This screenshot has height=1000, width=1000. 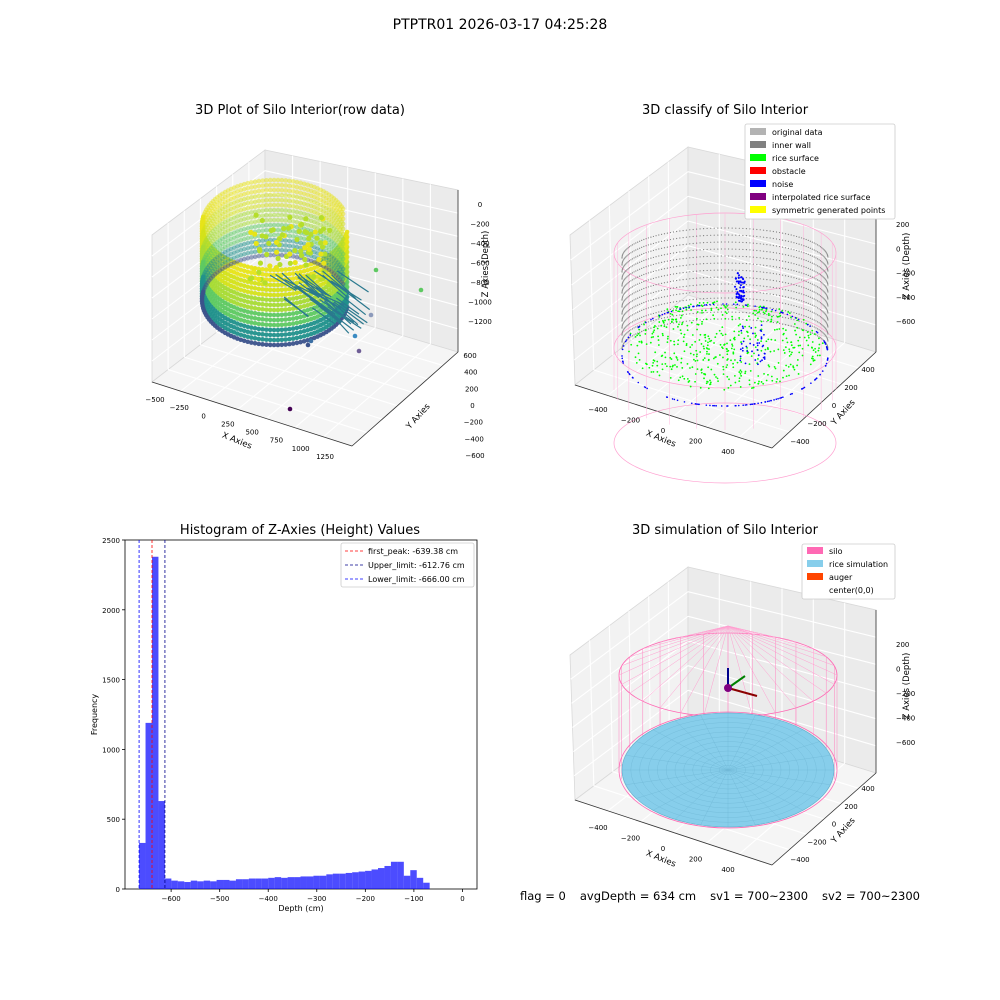 What do you see at coordinates (675, 655) in the screenshot?
I see `sim-silo-roof-line` at bounding box center [675, 655].